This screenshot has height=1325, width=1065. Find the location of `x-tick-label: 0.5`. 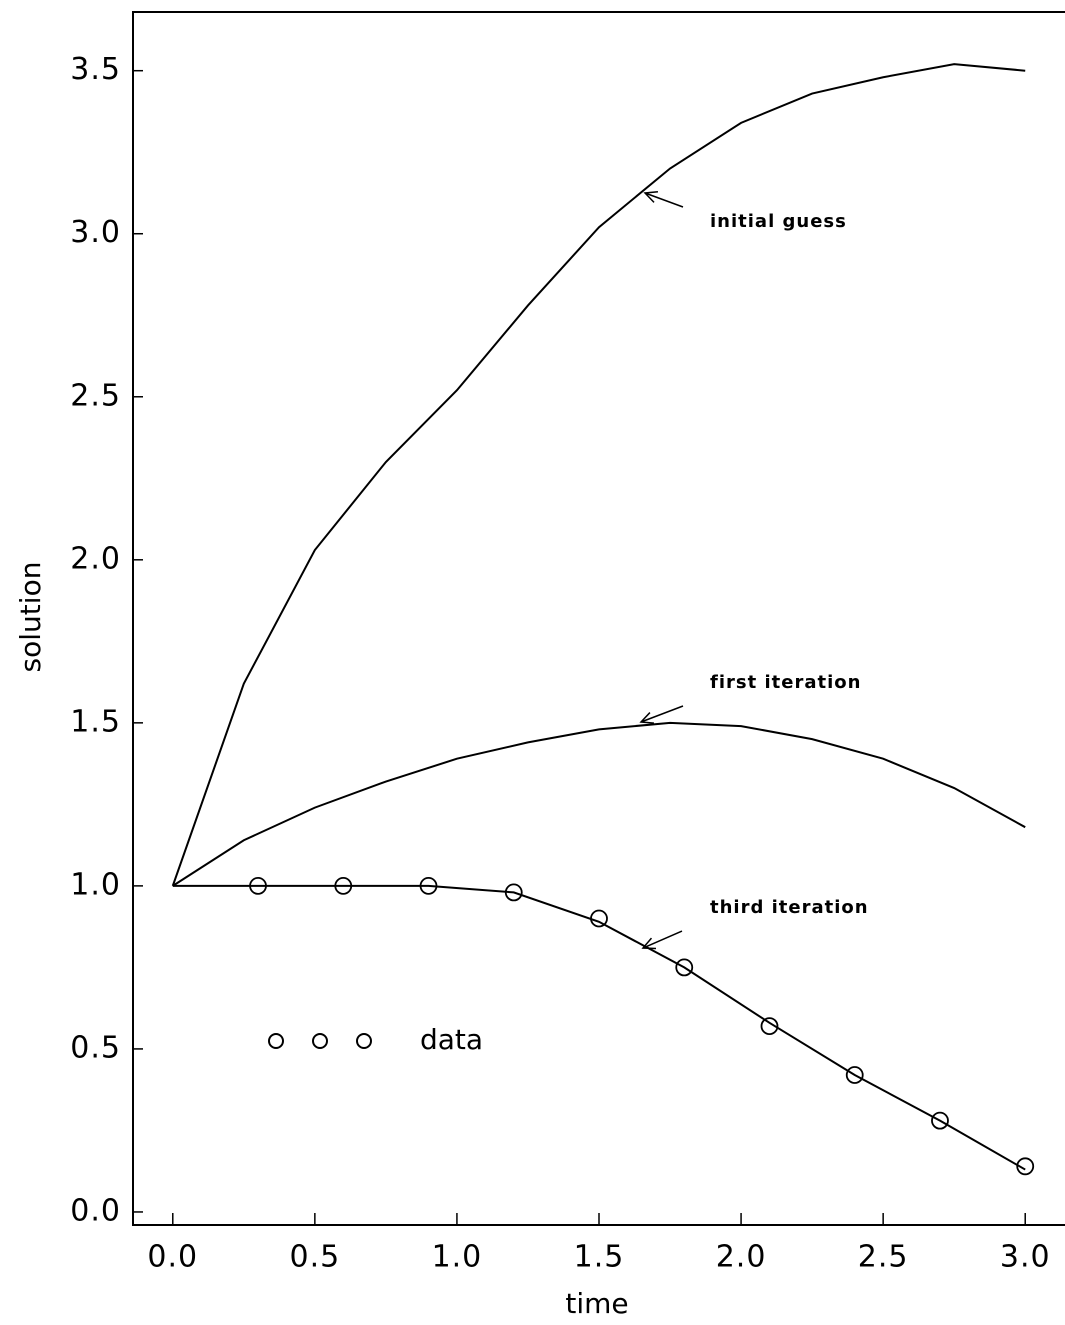

x-tick-label: 0.5 is located at coordinates (314, 1257).